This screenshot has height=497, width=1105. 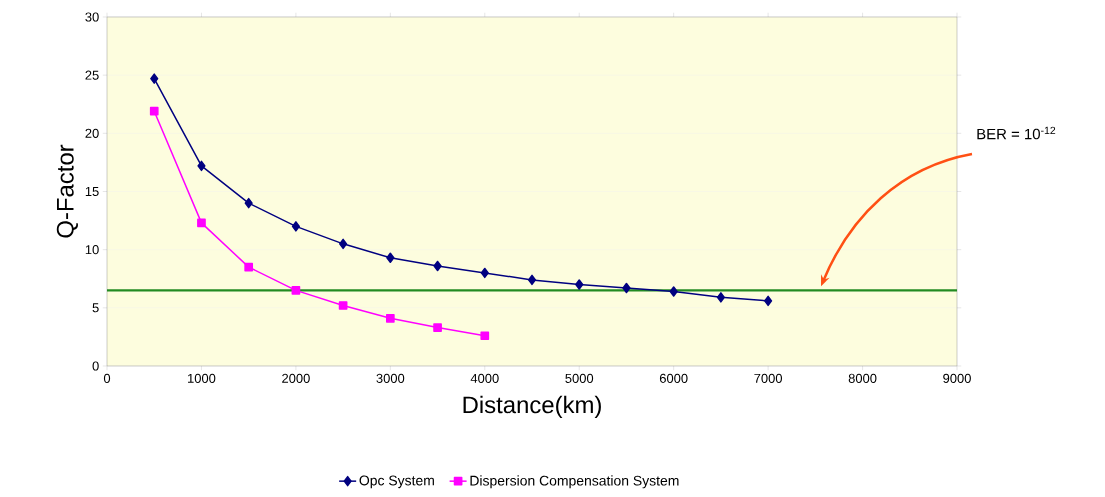 What do you see at coordinates (92, 17) in the screenshot?
I see `y-tick-label: 30` at bounding box center [92, 17].